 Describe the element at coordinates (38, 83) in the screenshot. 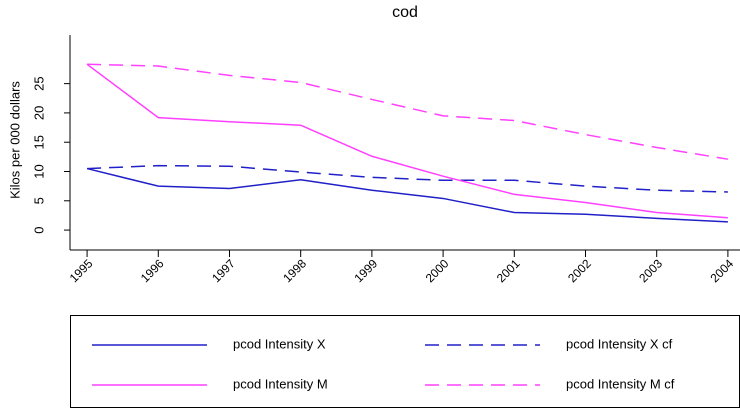

I see `y-tick-label: 25` at that location.